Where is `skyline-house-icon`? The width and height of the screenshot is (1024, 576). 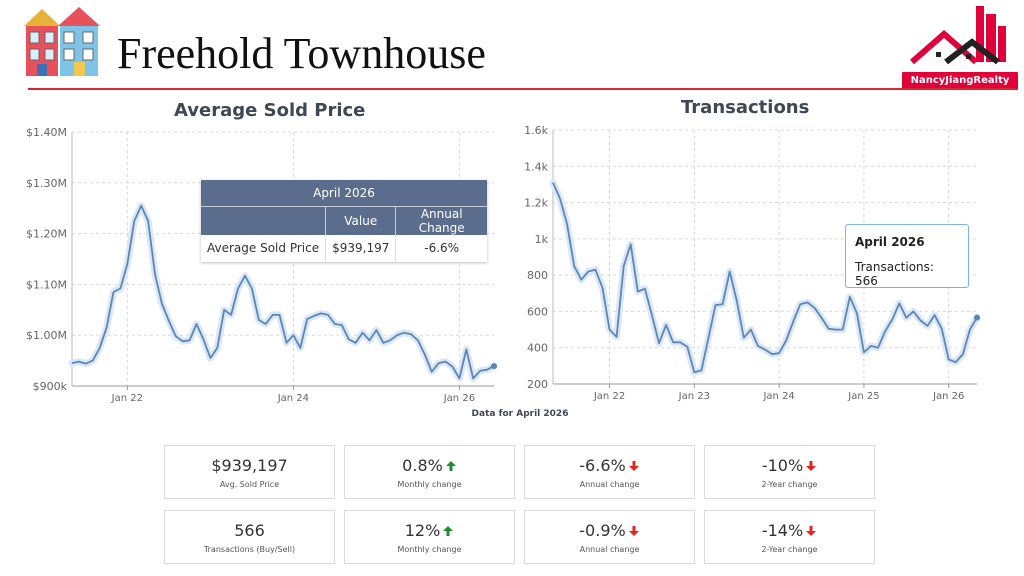
skyline-house-icon is located at coordinates (958, 35).